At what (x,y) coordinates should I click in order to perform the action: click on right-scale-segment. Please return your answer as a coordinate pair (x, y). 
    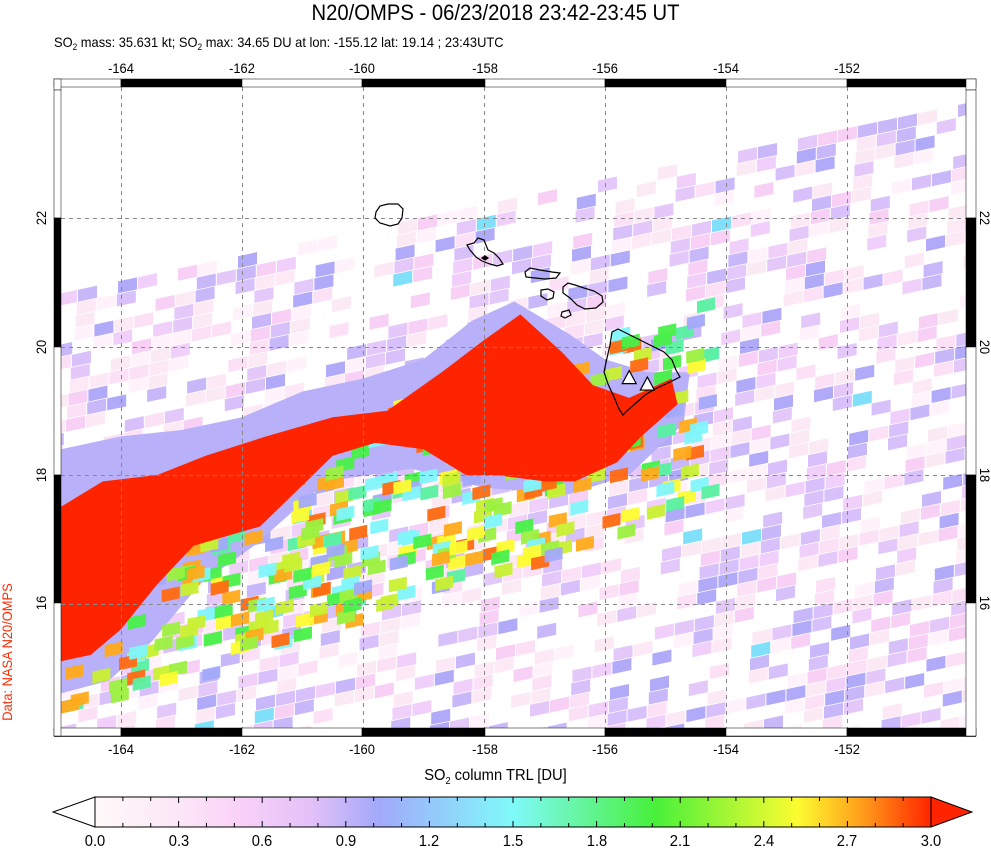
    Looking at the image, I should click on (971, 84).